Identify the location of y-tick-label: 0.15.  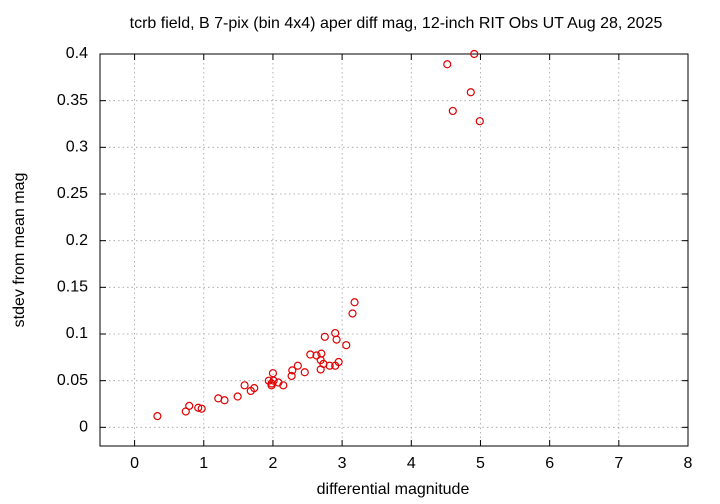
(72, 287).